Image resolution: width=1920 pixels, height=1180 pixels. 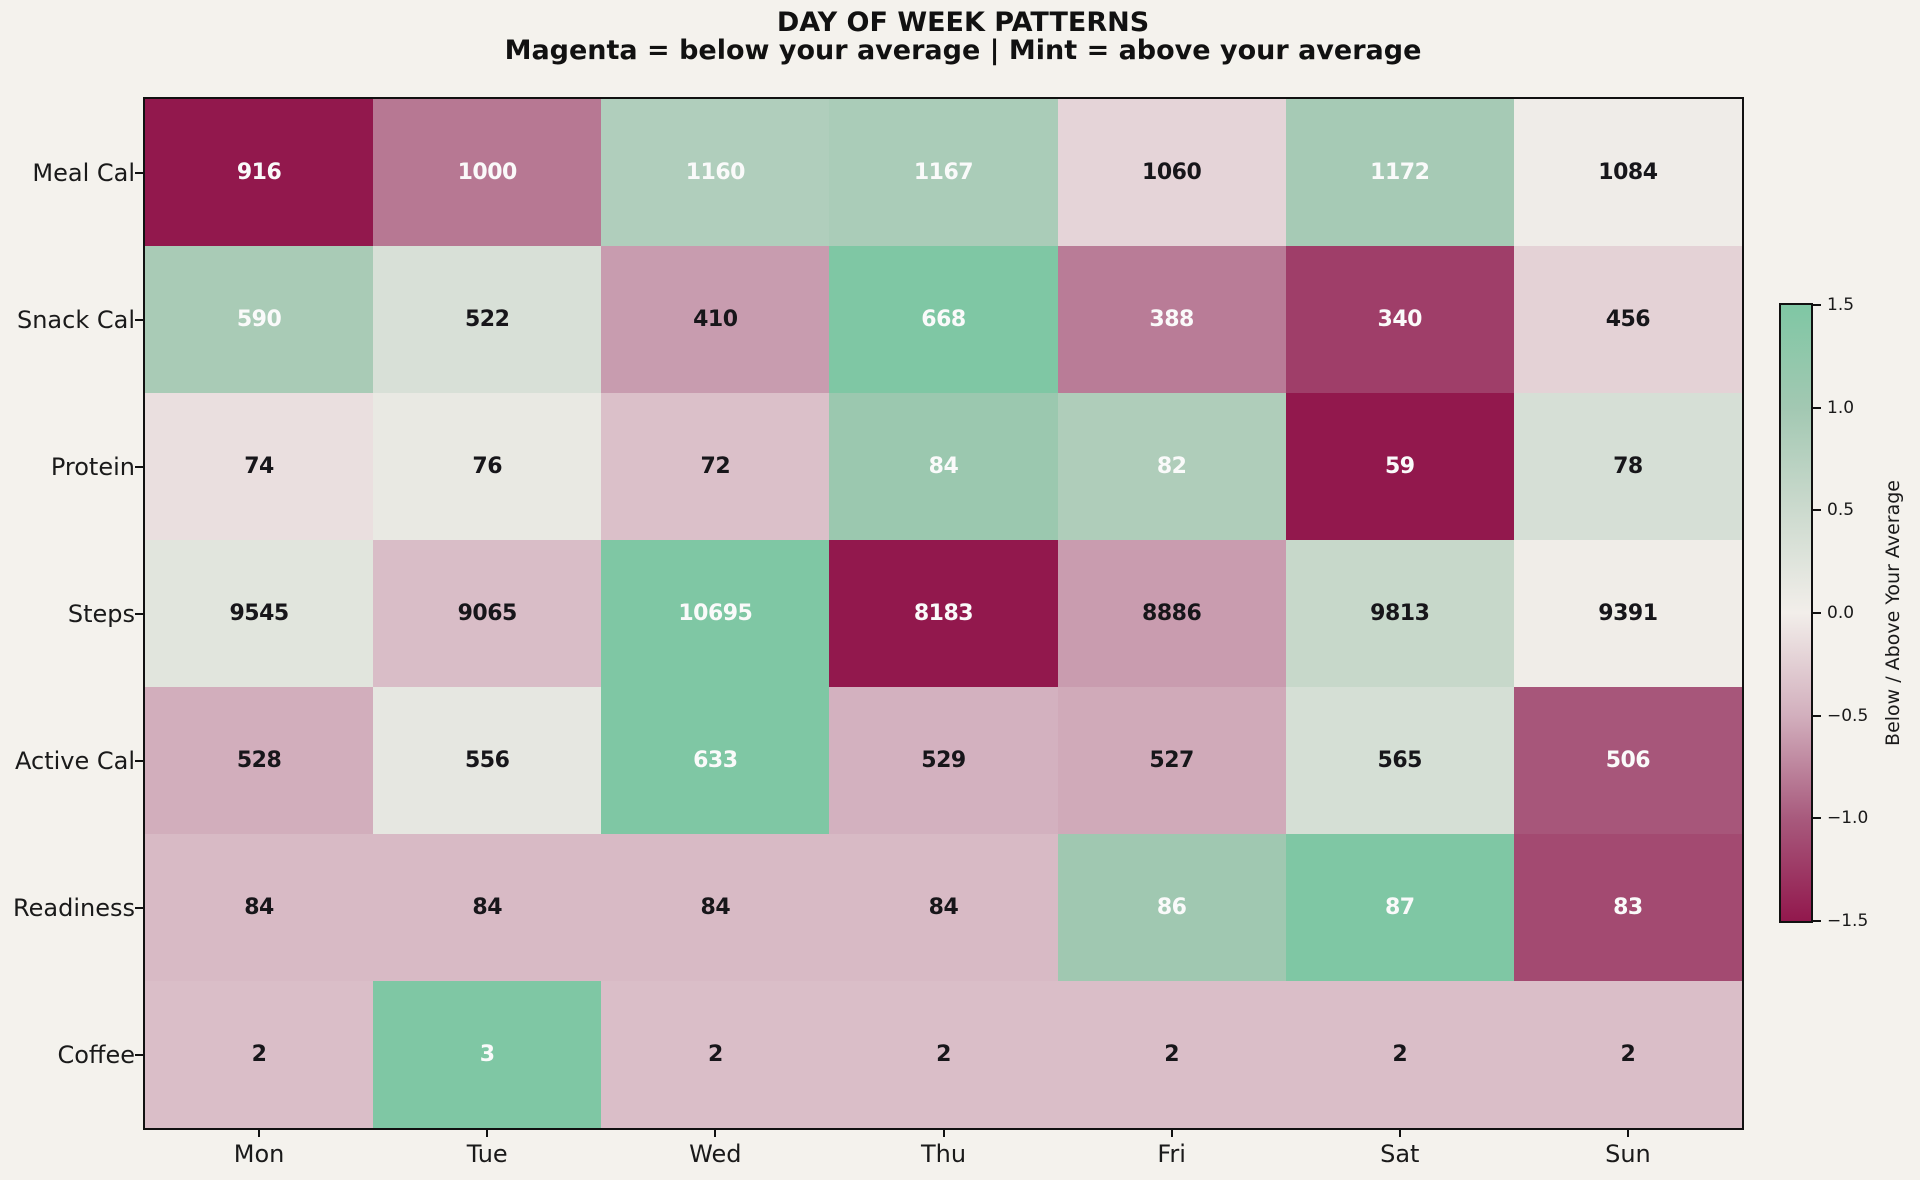 I want to click on heatmap-cell: 86, so click(x=1171, y=907).